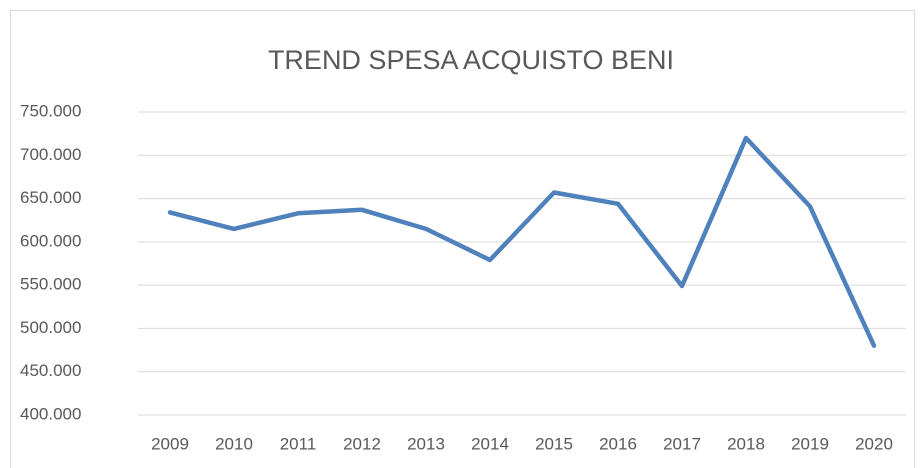  I want to click on x-tick-label: 2013, so click(426, 443).